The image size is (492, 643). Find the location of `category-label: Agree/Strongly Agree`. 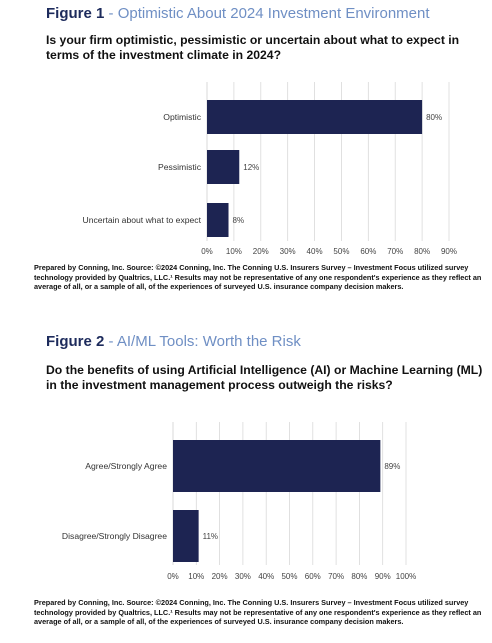

category-label: Agree/Strongly Agree is located at coordinates (126, 466).